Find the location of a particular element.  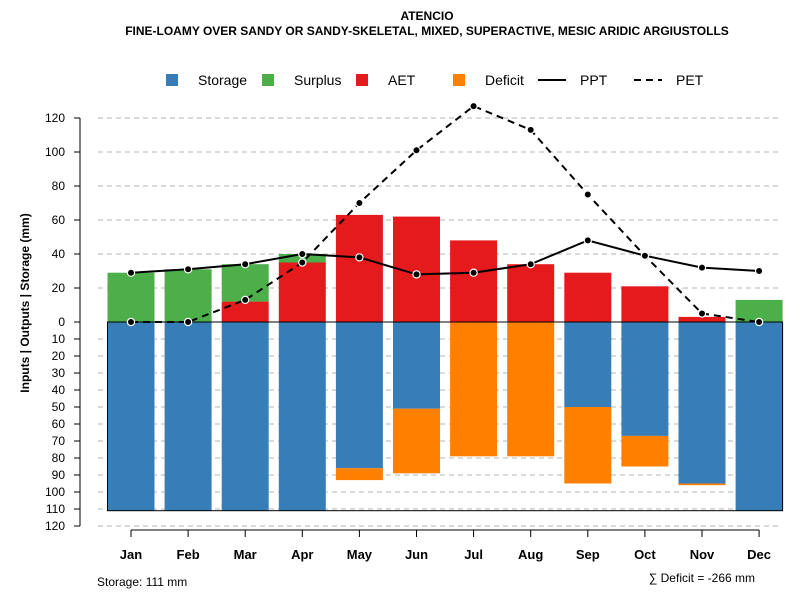

legend: Storage Surplus AET Deficit PPT PET is located at coordinates (435, 80).